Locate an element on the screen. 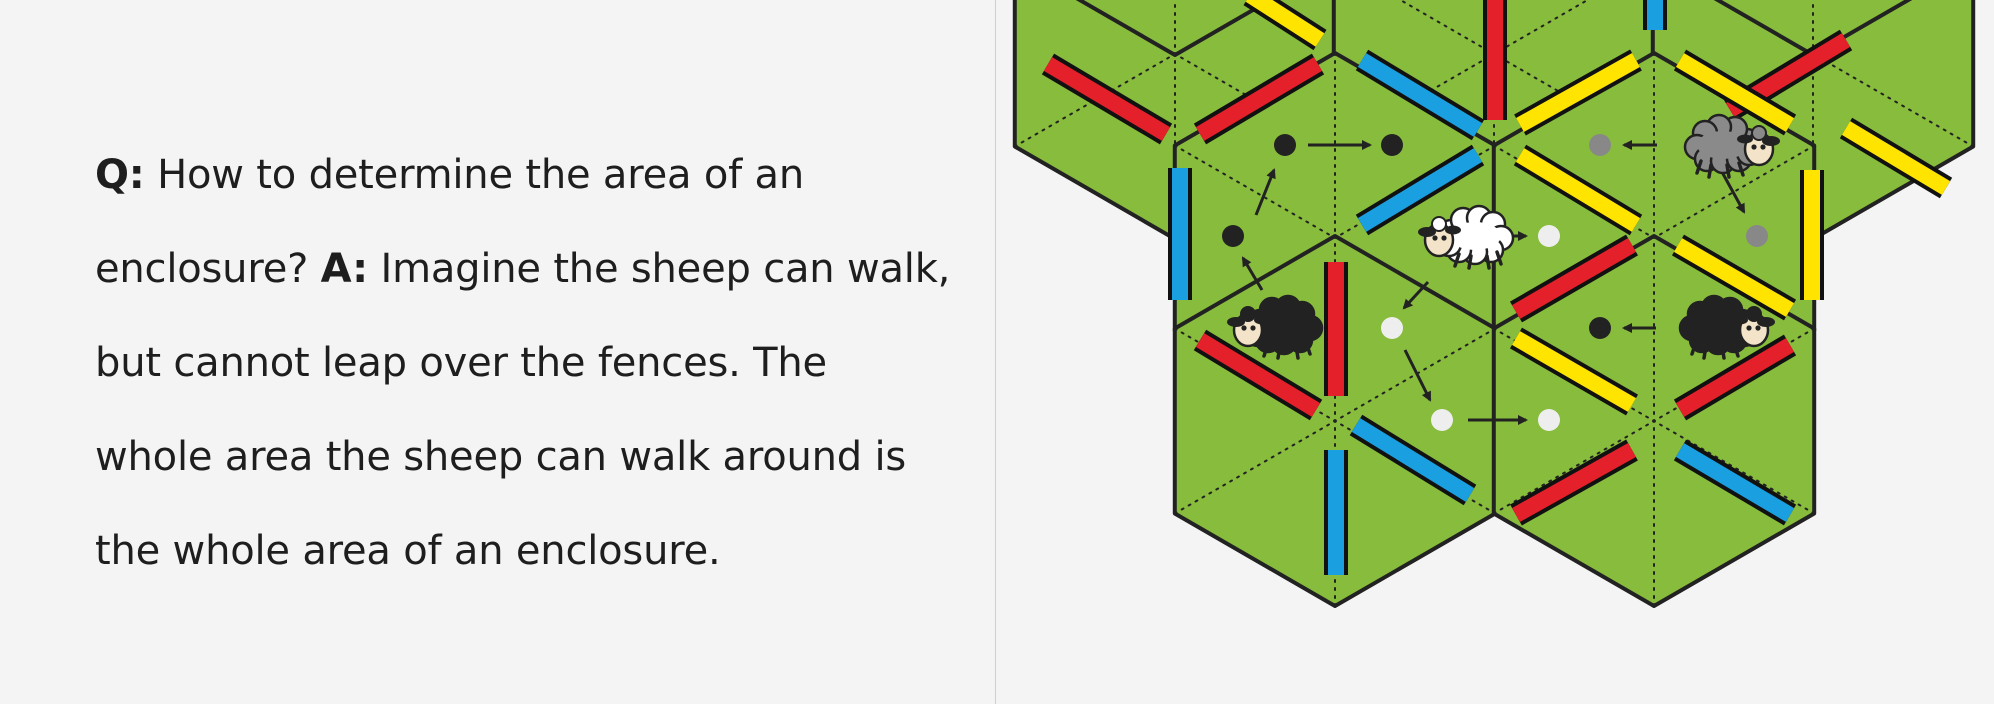  movement-paths is located at coordinates (1495, 282).